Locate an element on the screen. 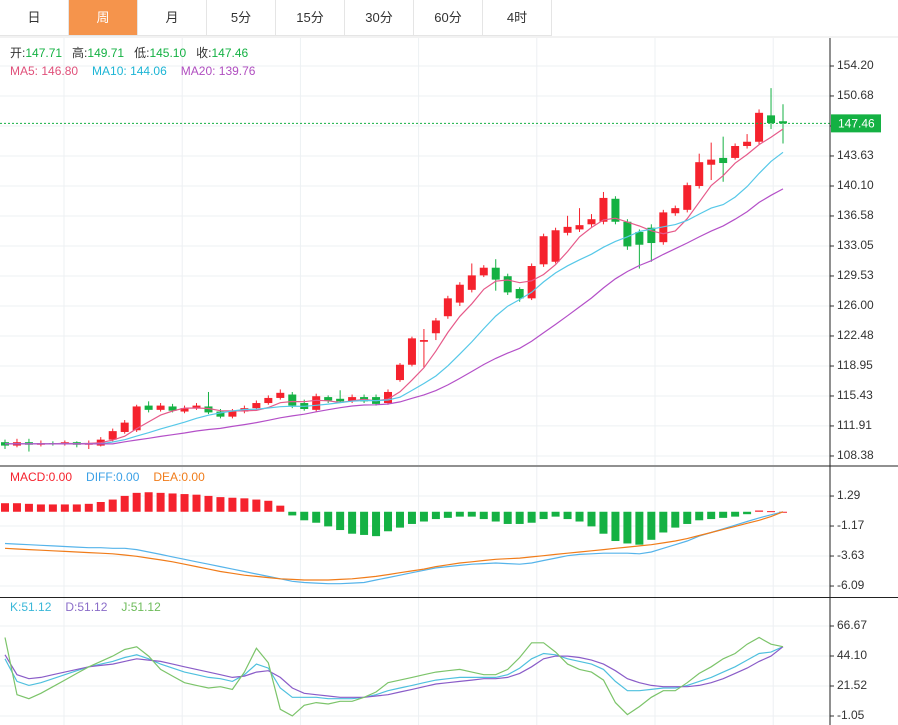 The image size is (898, 725). ohlc-value: 149.71 is located at coordinates (105, 53).